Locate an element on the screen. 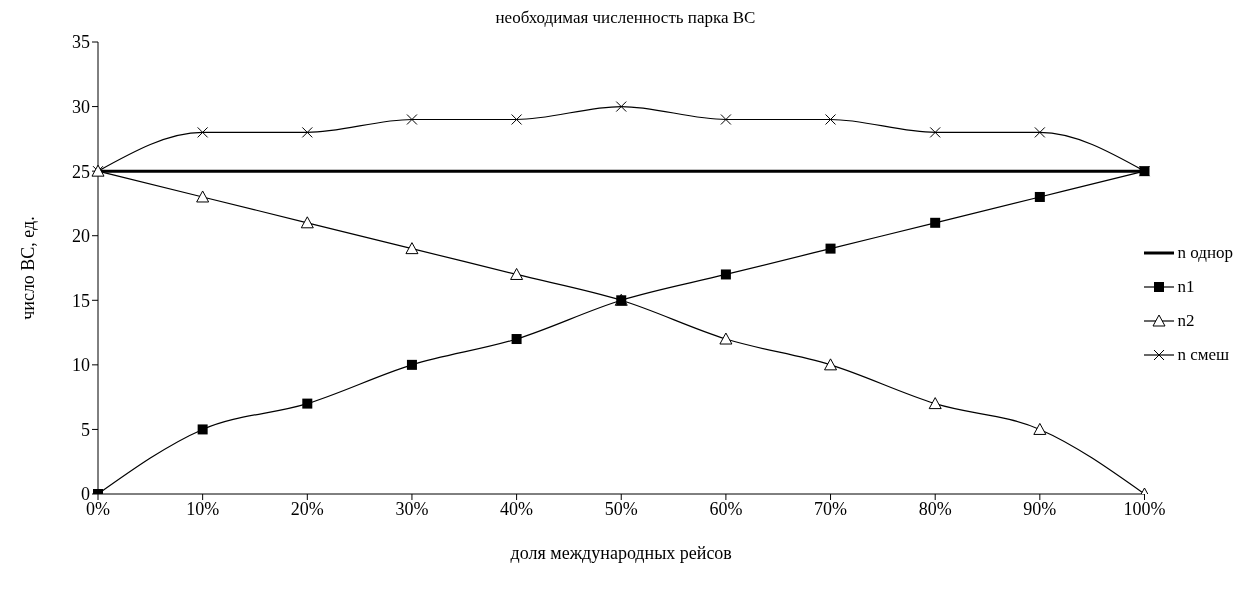  y-tick-label: 10 is located at coordinates (81, 365).